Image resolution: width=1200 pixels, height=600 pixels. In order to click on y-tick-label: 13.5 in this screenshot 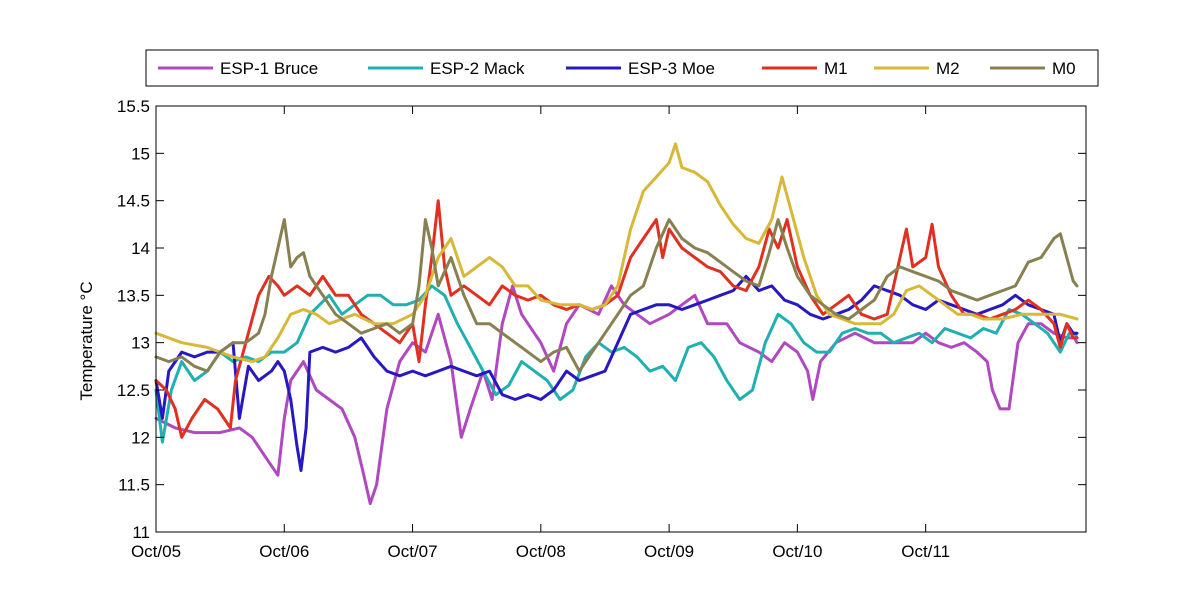, I will do `click(133, 295)`.